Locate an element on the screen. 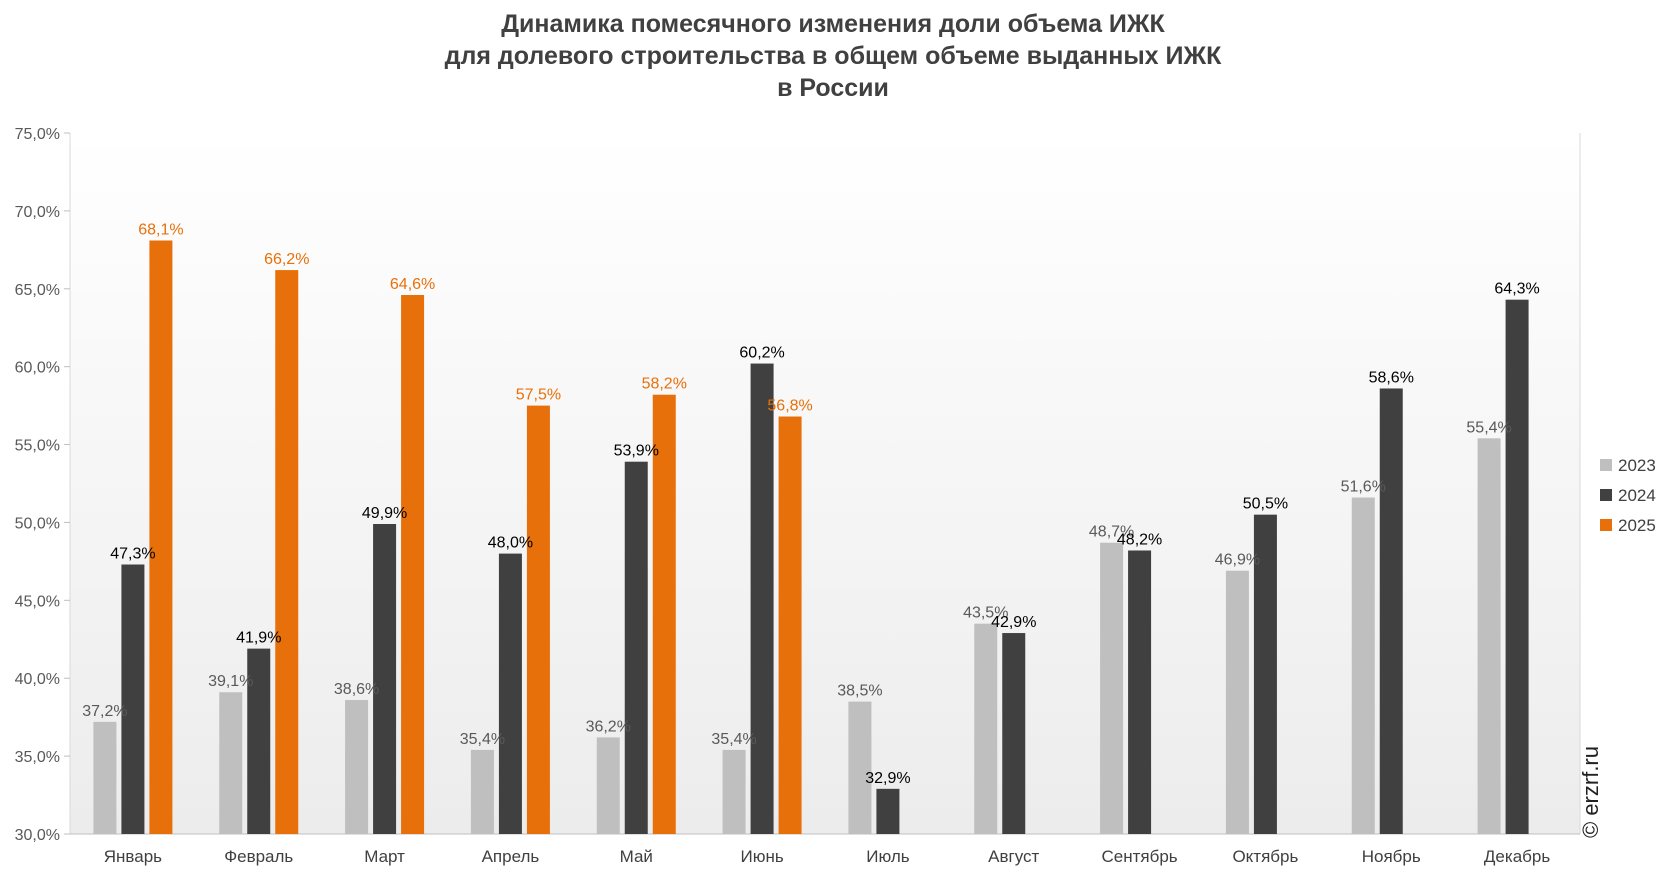  data-label-2023: 43,5% is located at coordinates (985, 613).